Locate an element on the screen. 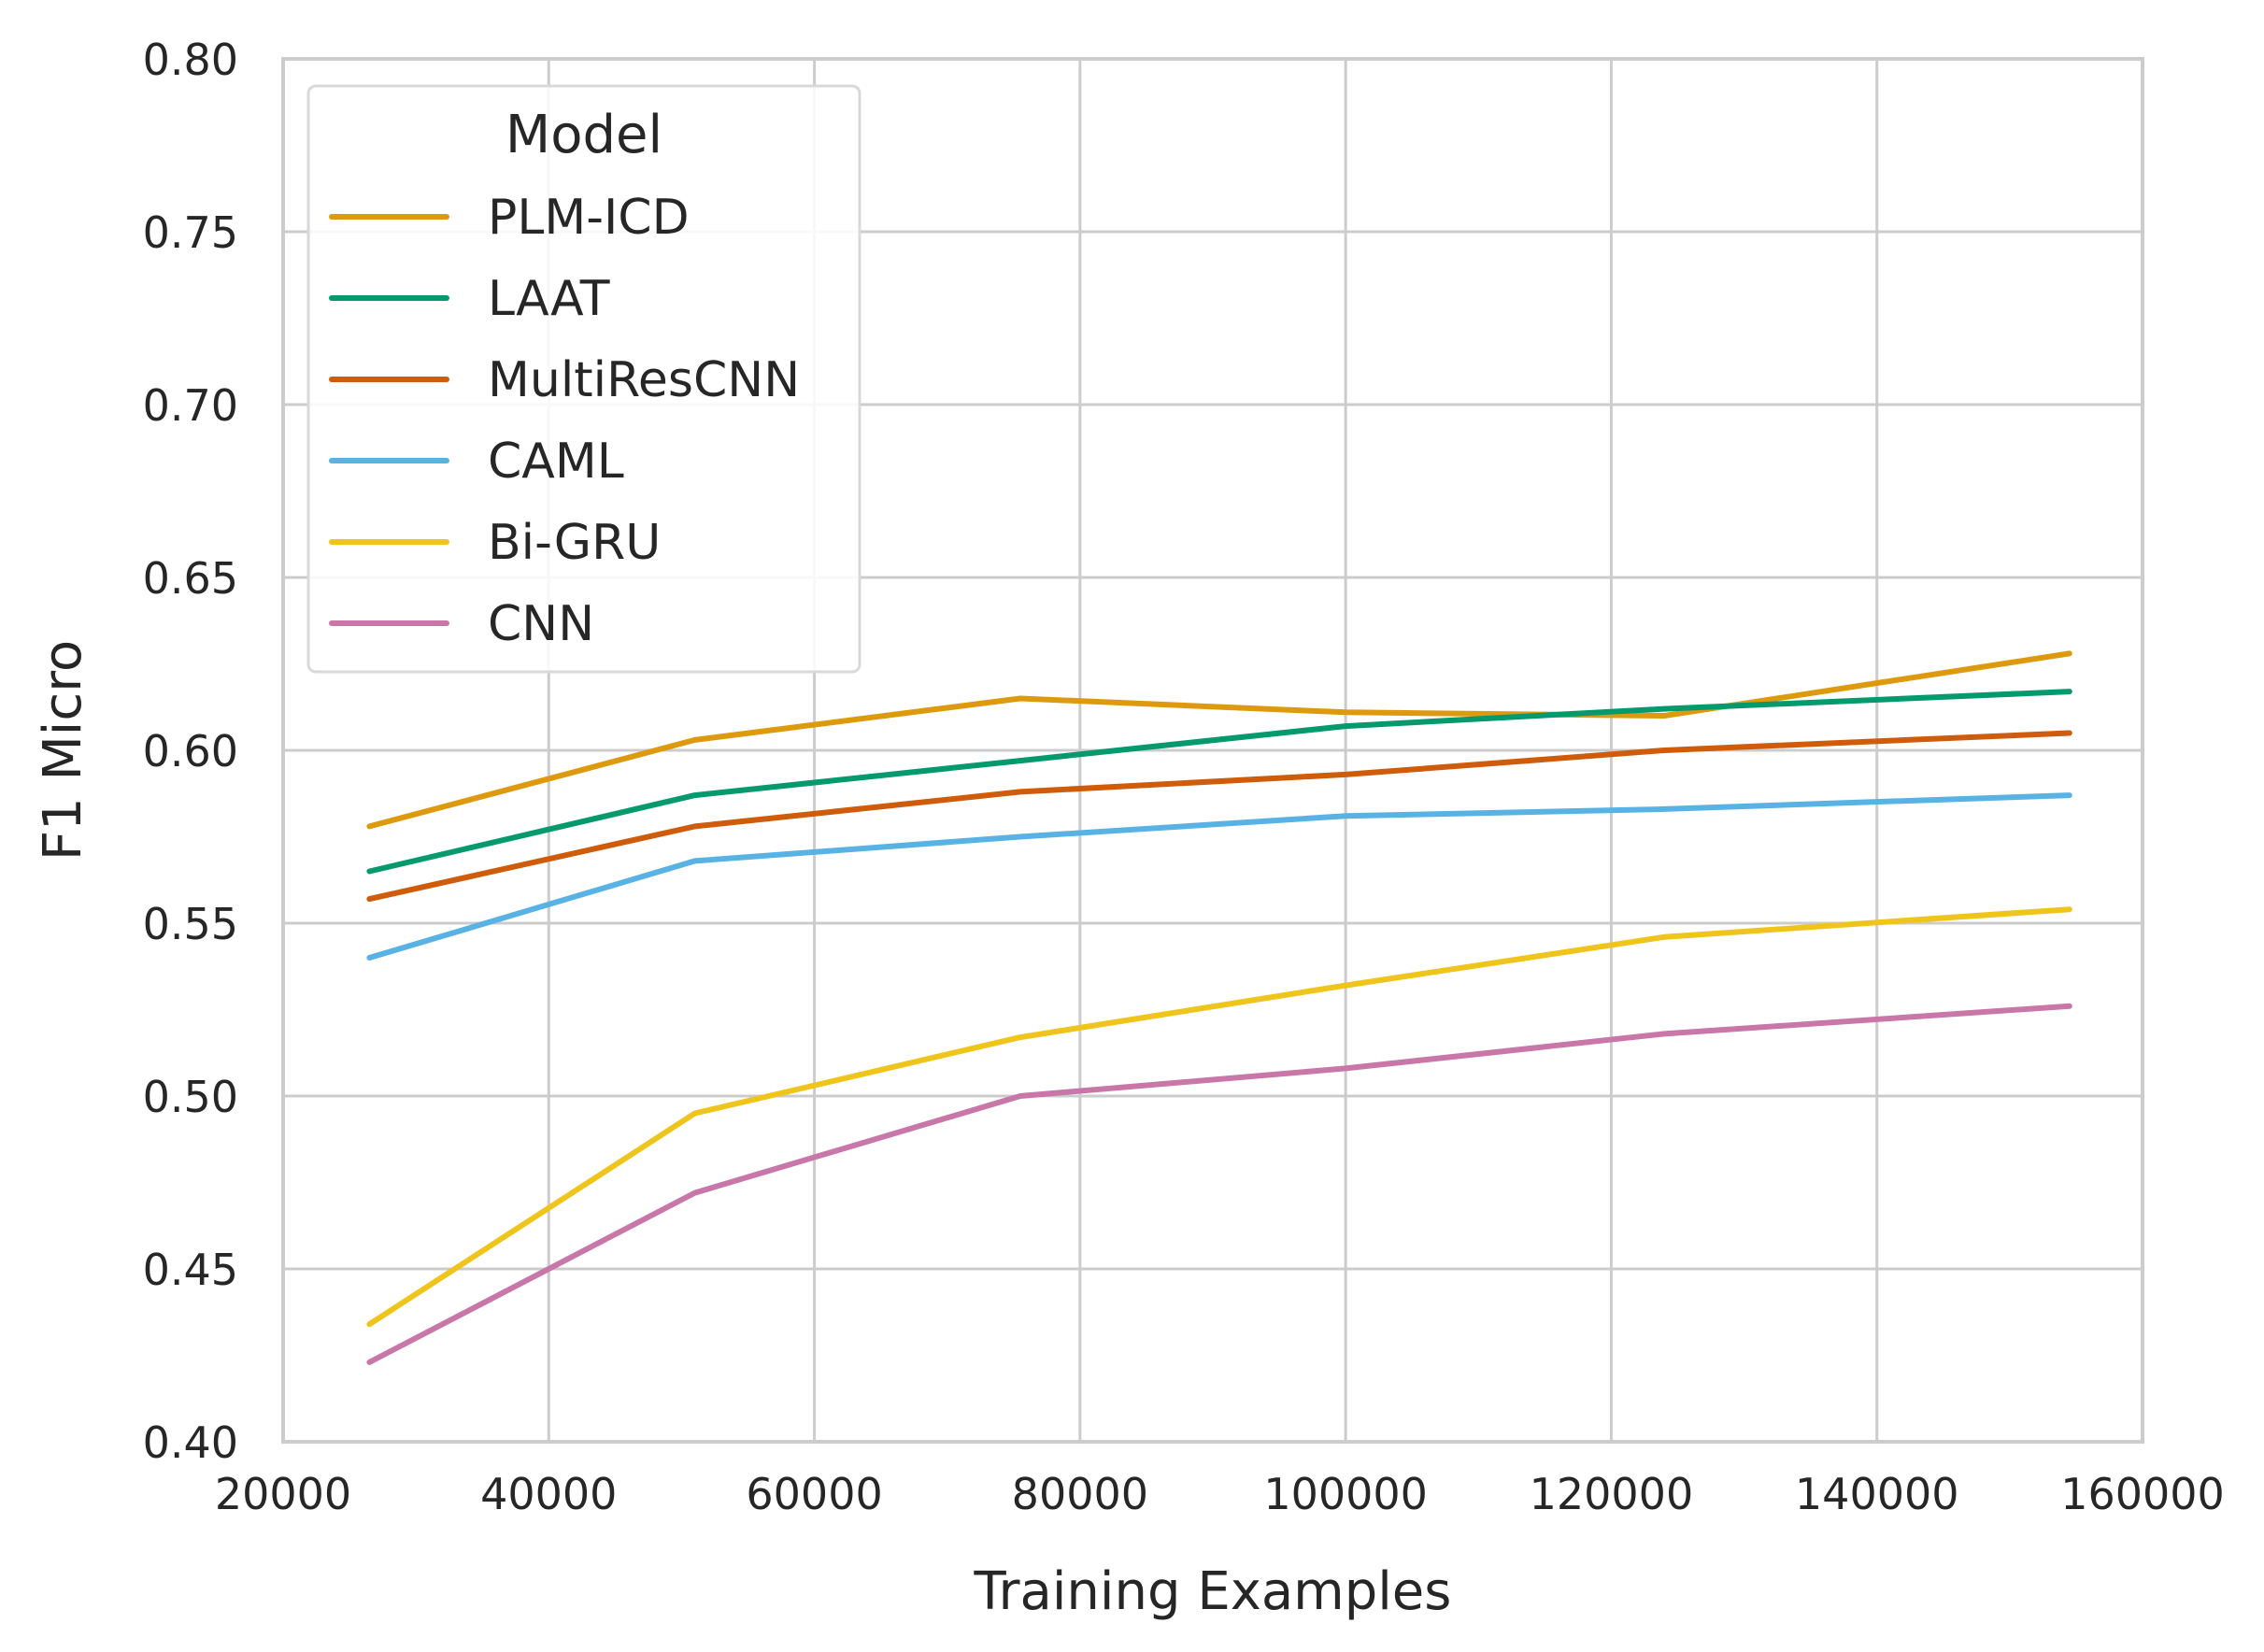  legend-label: MultiResCNN is located at coordinates (644, 380).